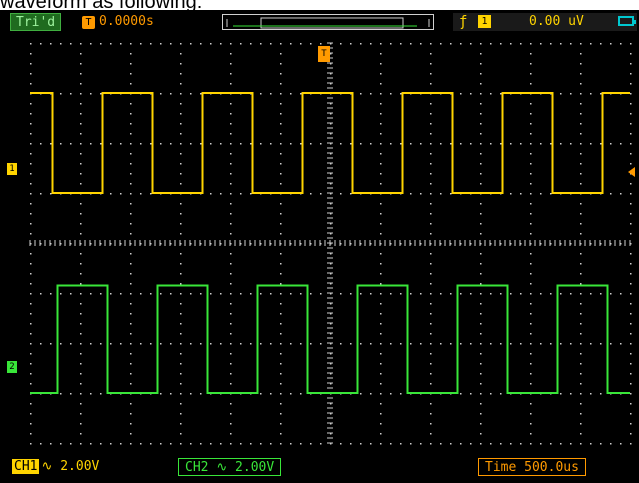 The width and height of the screenshot is (639, 483). I want to click on ch1-scale-value: 2.00V, so click(80, 466).